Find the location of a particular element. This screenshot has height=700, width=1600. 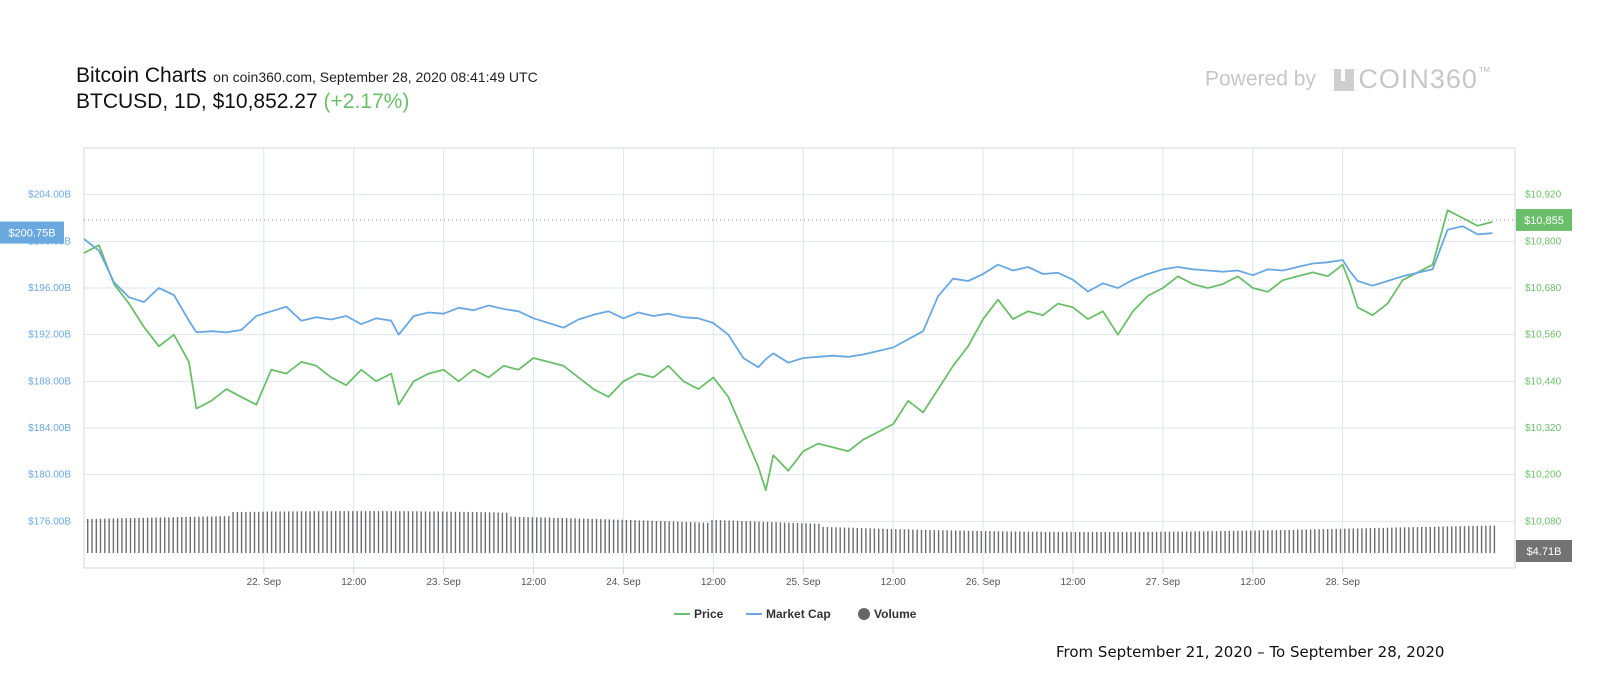

x-axis-tick-label: 27. Sep is located at coordinates (1163, 582).